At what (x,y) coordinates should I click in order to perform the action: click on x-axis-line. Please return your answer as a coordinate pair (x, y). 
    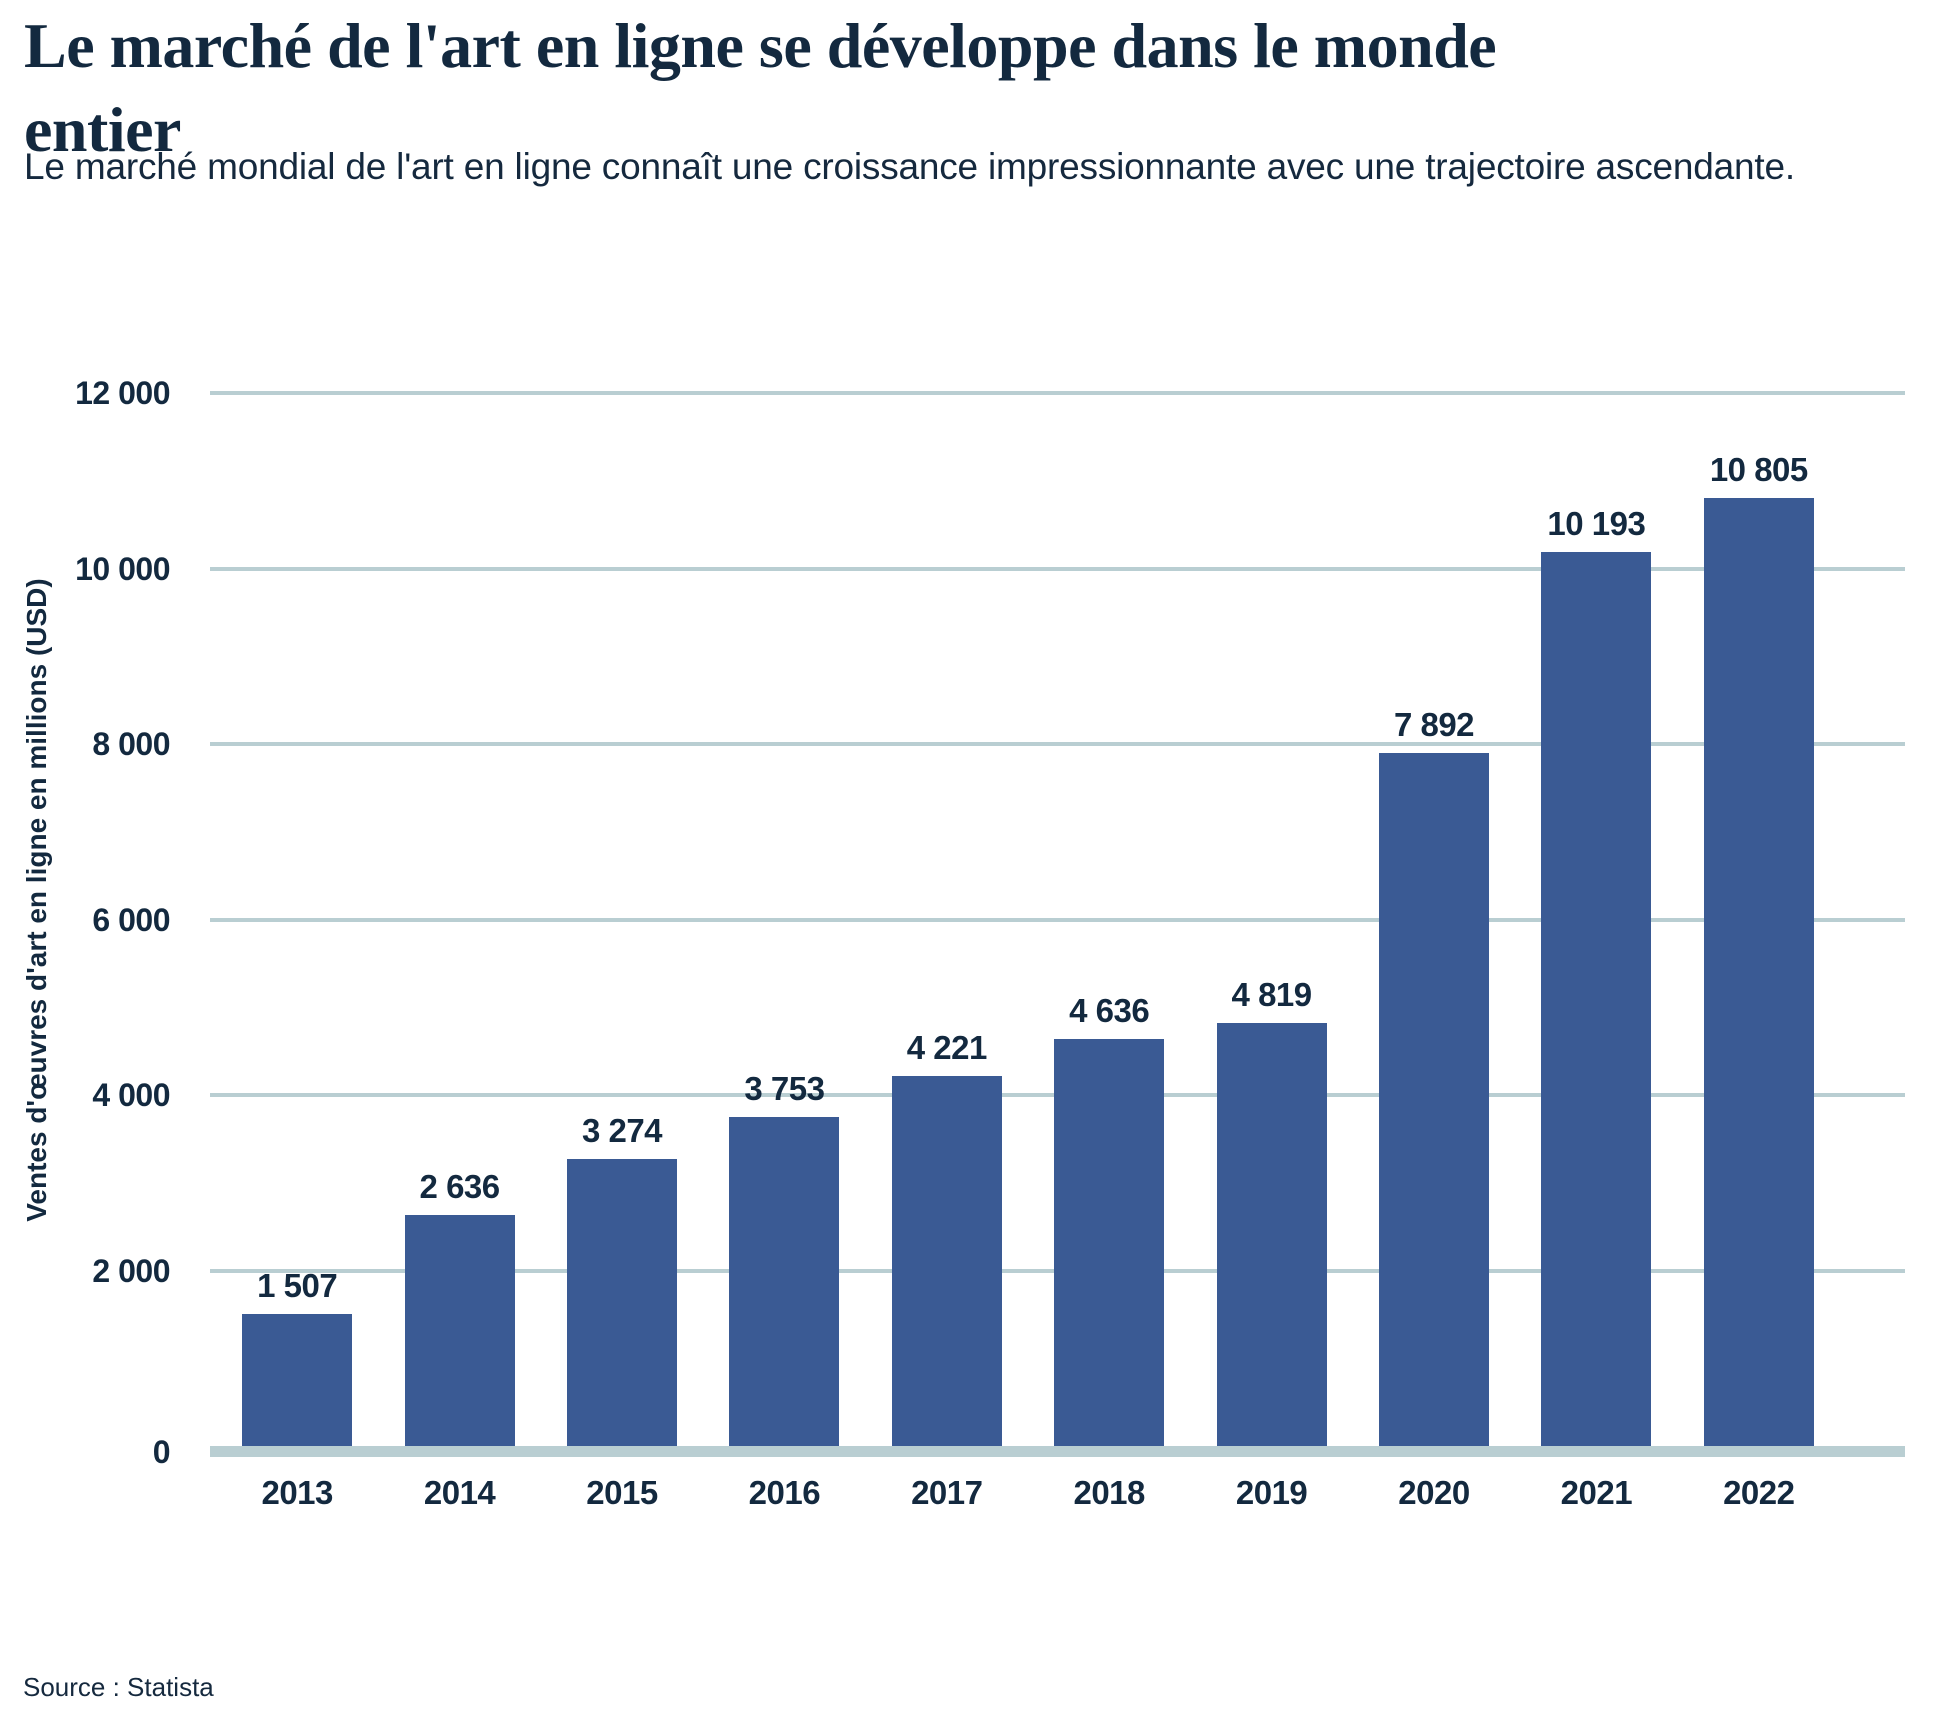
    Looking at the image, I should click on (1057, 1451).